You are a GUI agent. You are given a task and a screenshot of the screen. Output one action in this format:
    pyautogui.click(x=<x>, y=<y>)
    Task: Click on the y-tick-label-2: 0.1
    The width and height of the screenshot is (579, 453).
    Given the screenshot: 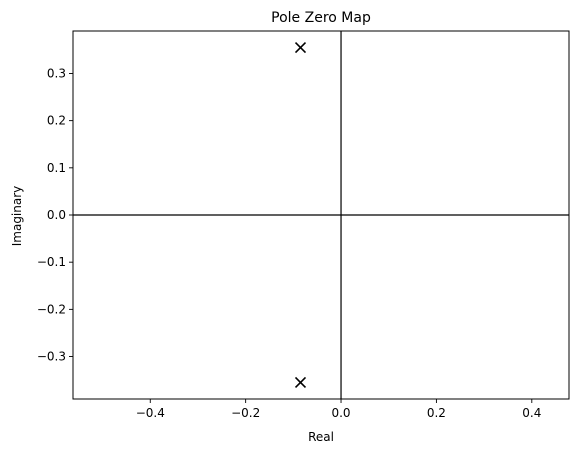 What is the action you would take?
    pyautogui.click(x=56, y=168)
    